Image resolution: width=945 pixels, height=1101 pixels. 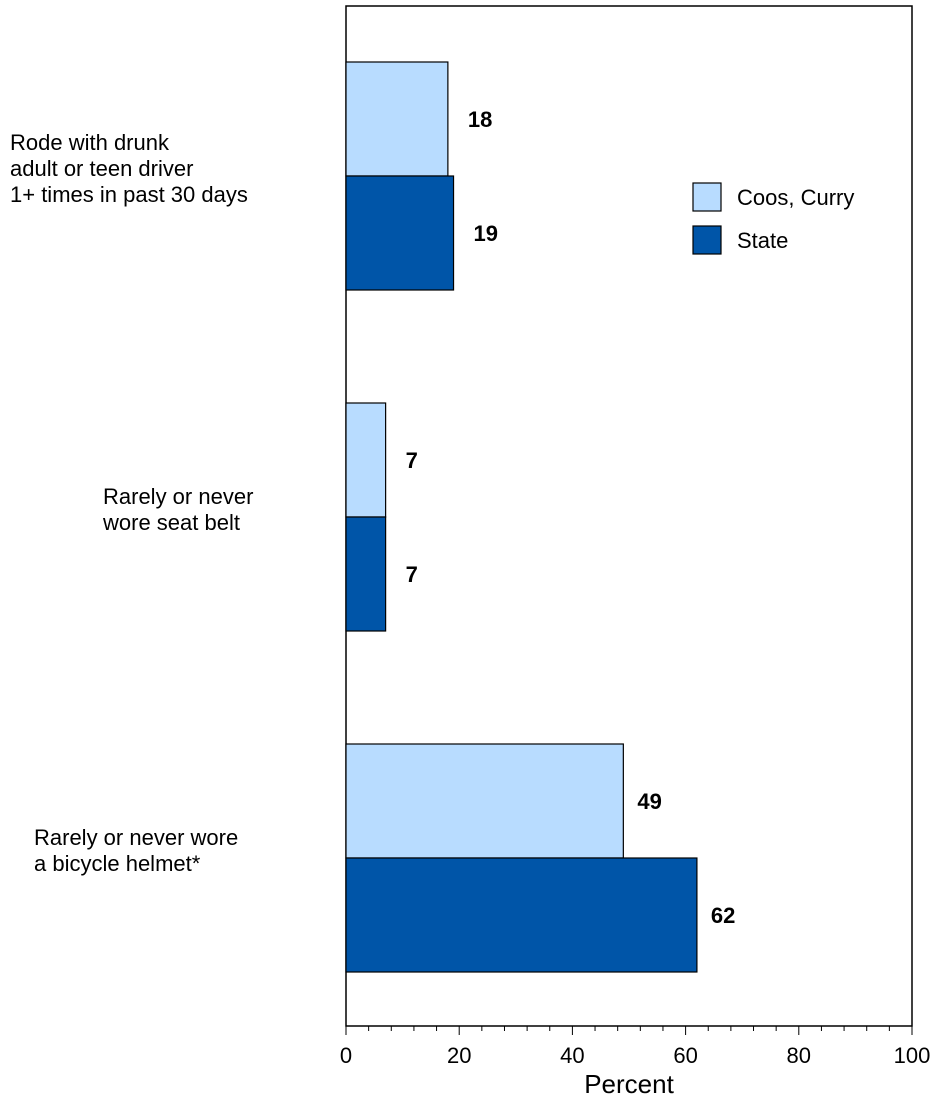 What do you see at coordinates (635, 1047) in the screenshot?
I see `x-axis-ticks: 0 20 40 60 80 100` at bounding box center [635, 1047].